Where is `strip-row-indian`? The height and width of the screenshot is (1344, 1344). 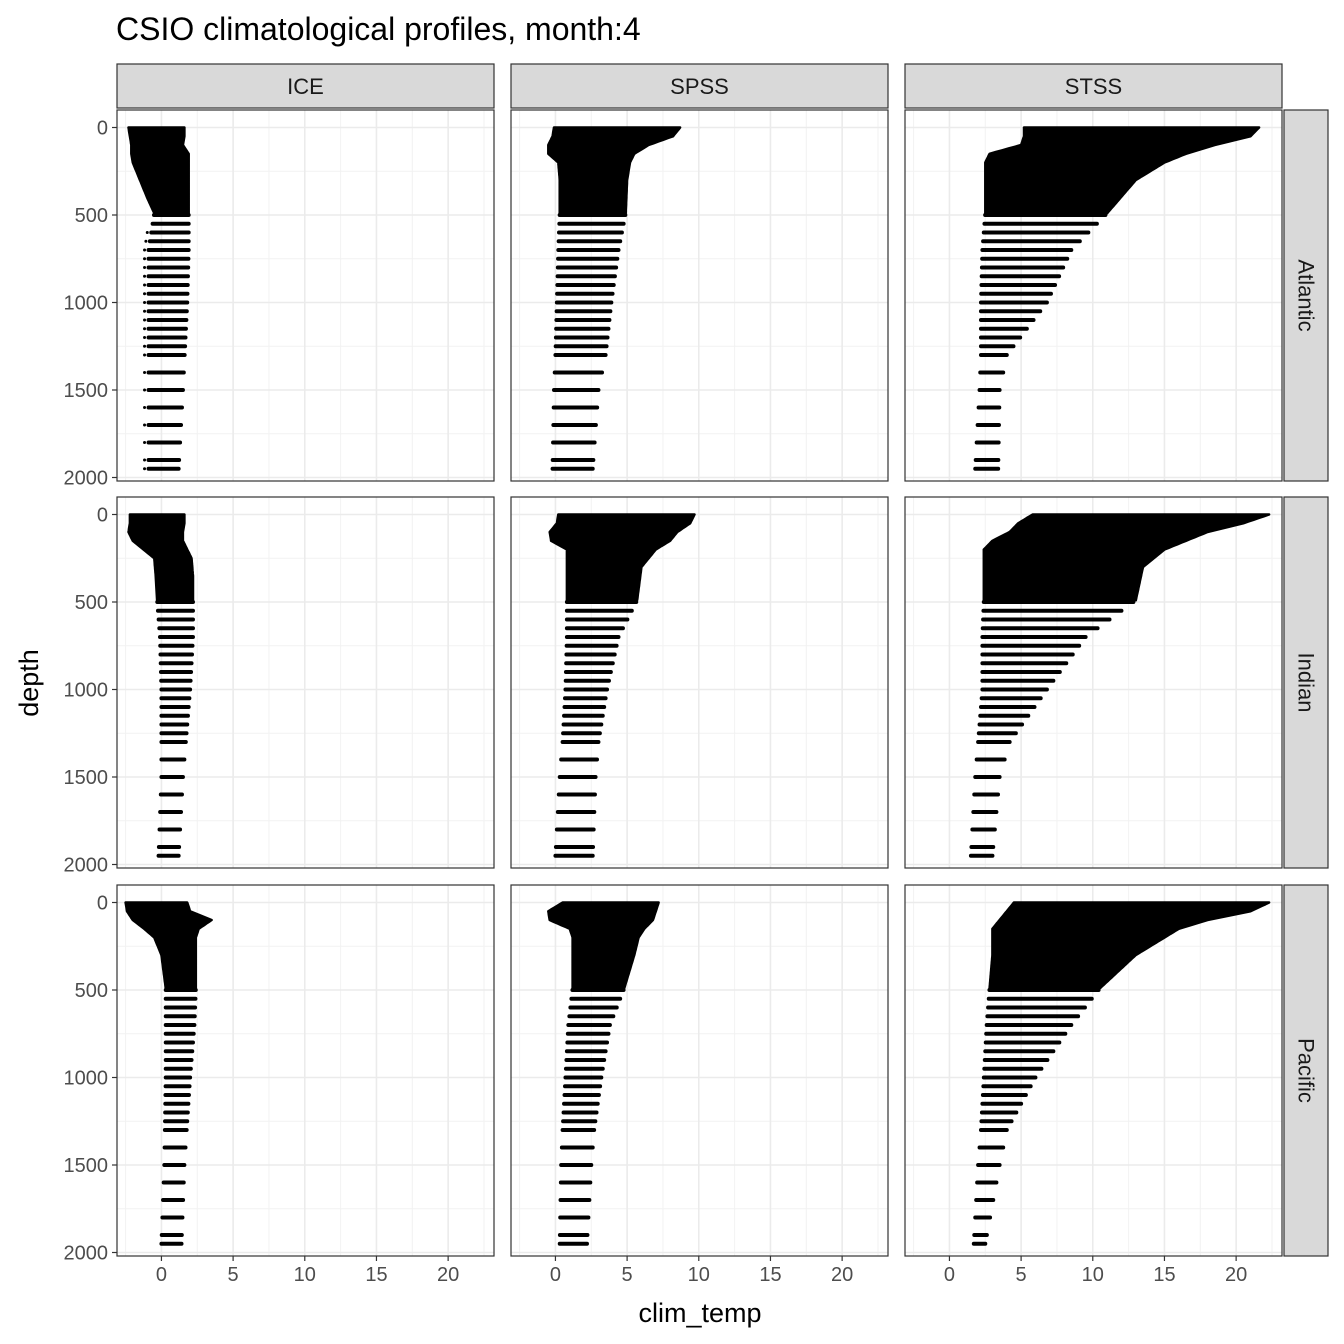 strip-row-indian is located at coordinates (1306, 682).